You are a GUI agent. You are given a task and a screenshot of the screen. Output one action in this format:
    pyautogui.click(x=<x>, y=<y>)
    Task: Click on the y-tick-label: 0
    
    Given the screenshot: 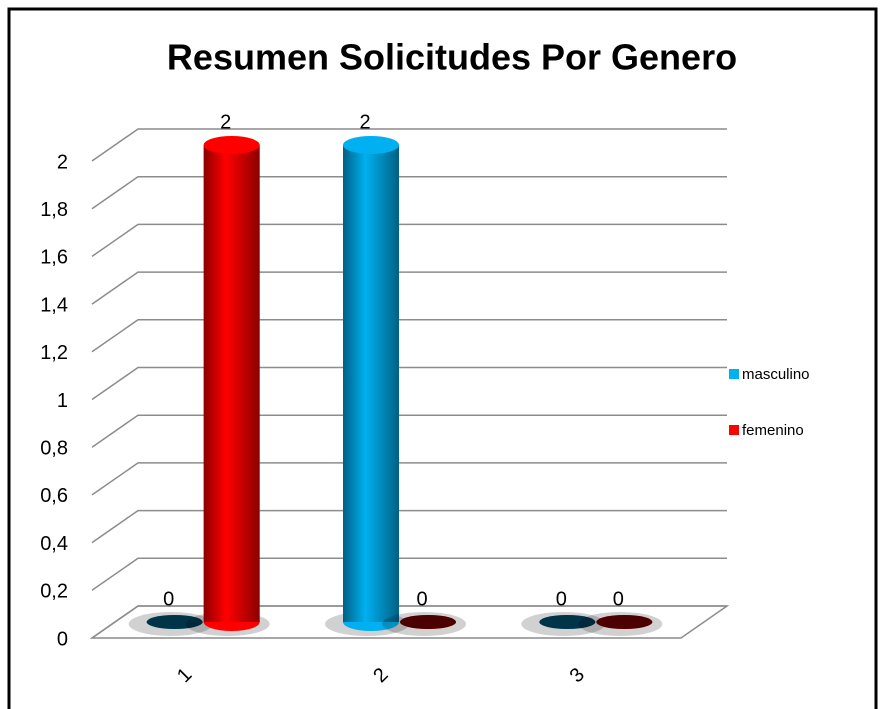 What is the action you would take?
    pyautogui.click(x=62, y=639)
    